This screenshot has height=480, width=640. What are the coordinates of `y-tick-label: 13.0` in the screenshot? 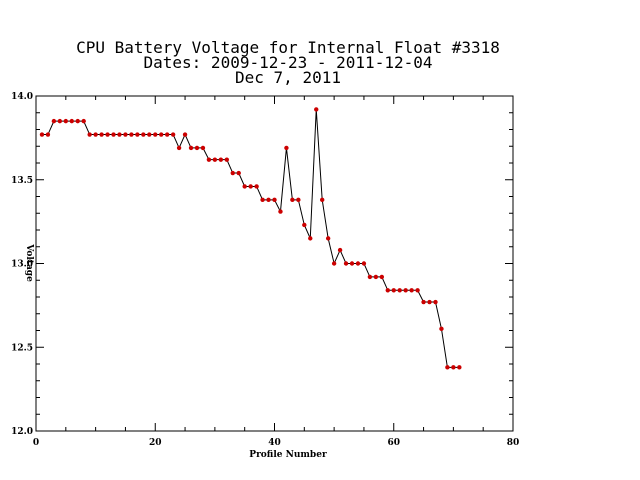 It's located at (22, 265).